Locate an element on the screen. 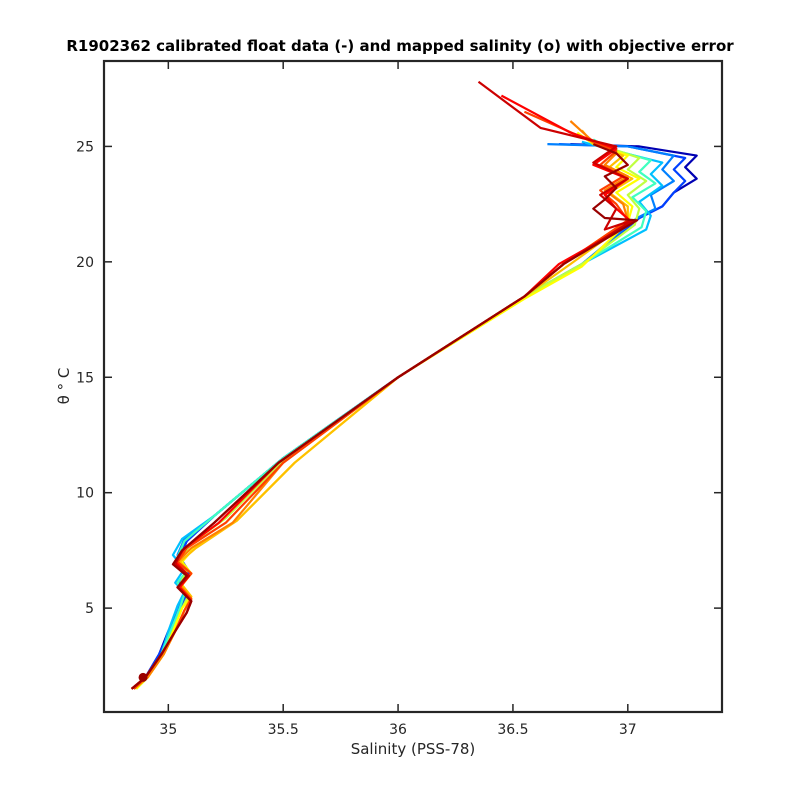  x-axis-title: Salinity (PSS-78) is located at coordinates (413, 749).